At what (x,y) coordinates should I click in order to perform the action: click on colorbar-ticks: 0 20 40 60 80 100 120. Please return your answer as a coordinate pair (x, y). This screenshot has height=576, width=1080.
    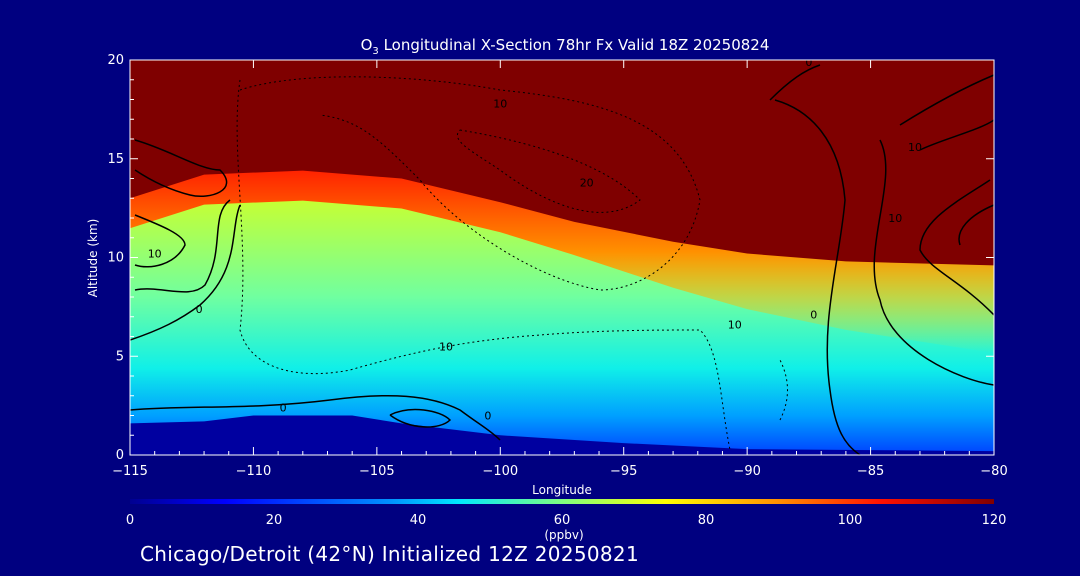
    Looking at the image, I should click on (566, 520).